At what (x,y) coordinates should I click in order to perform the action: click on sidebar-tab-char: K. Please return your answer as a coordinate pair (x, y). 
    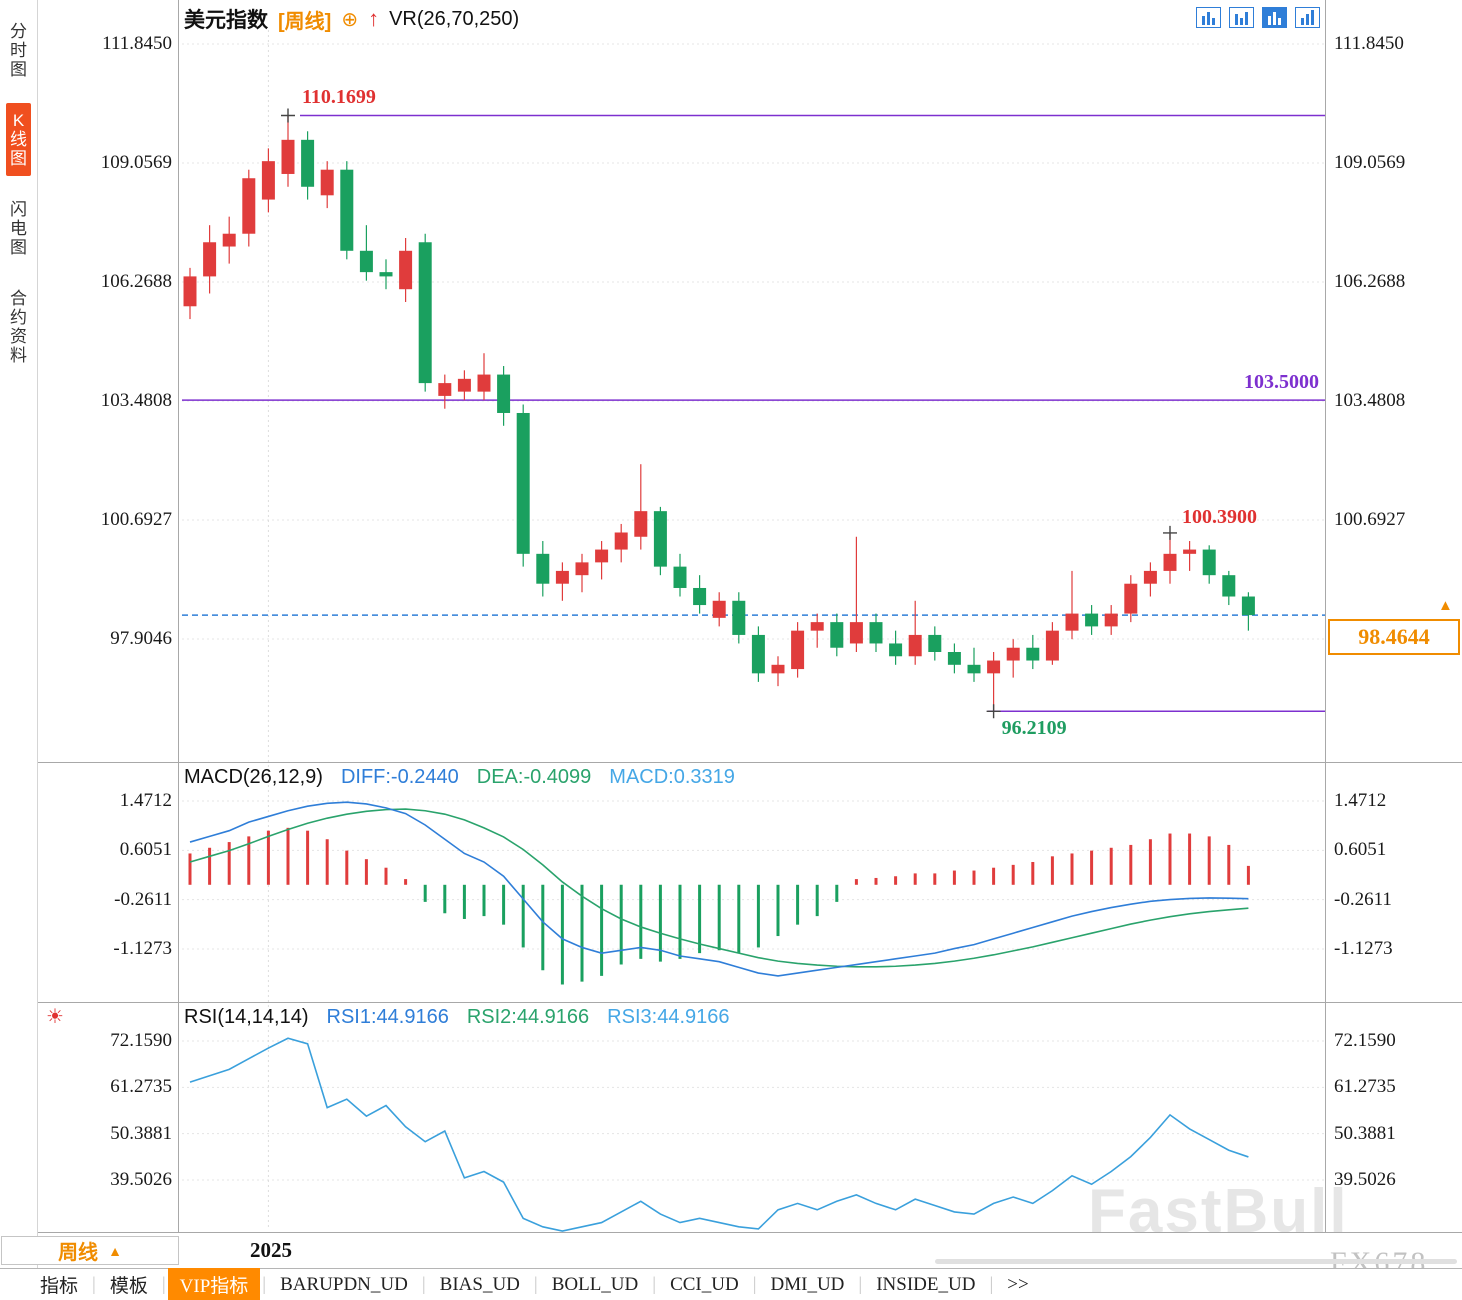
    Looking at the image, I should click on (18, 120).